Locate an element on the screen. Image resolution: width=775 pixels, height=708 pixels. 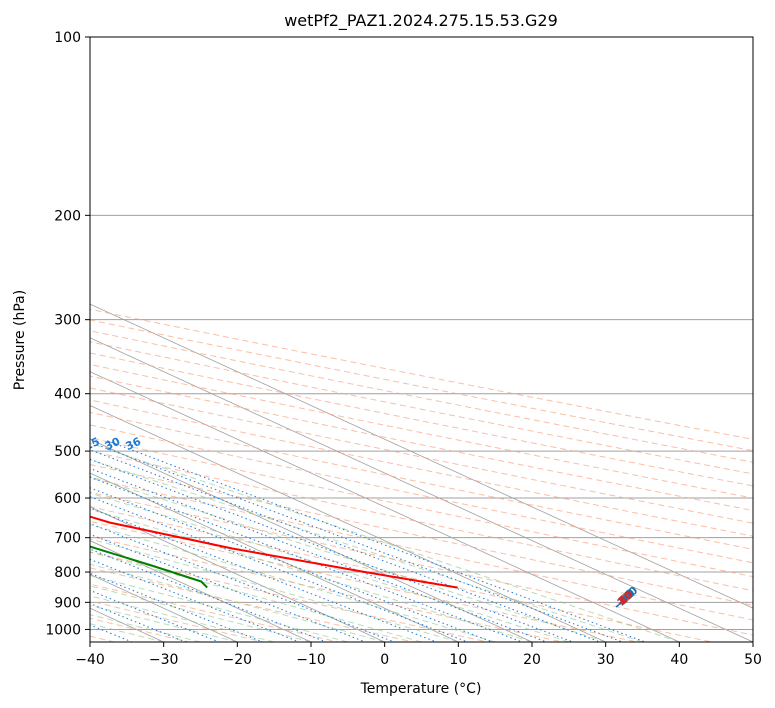
x-tick-label: 30 is located at coordinates (606, 660).